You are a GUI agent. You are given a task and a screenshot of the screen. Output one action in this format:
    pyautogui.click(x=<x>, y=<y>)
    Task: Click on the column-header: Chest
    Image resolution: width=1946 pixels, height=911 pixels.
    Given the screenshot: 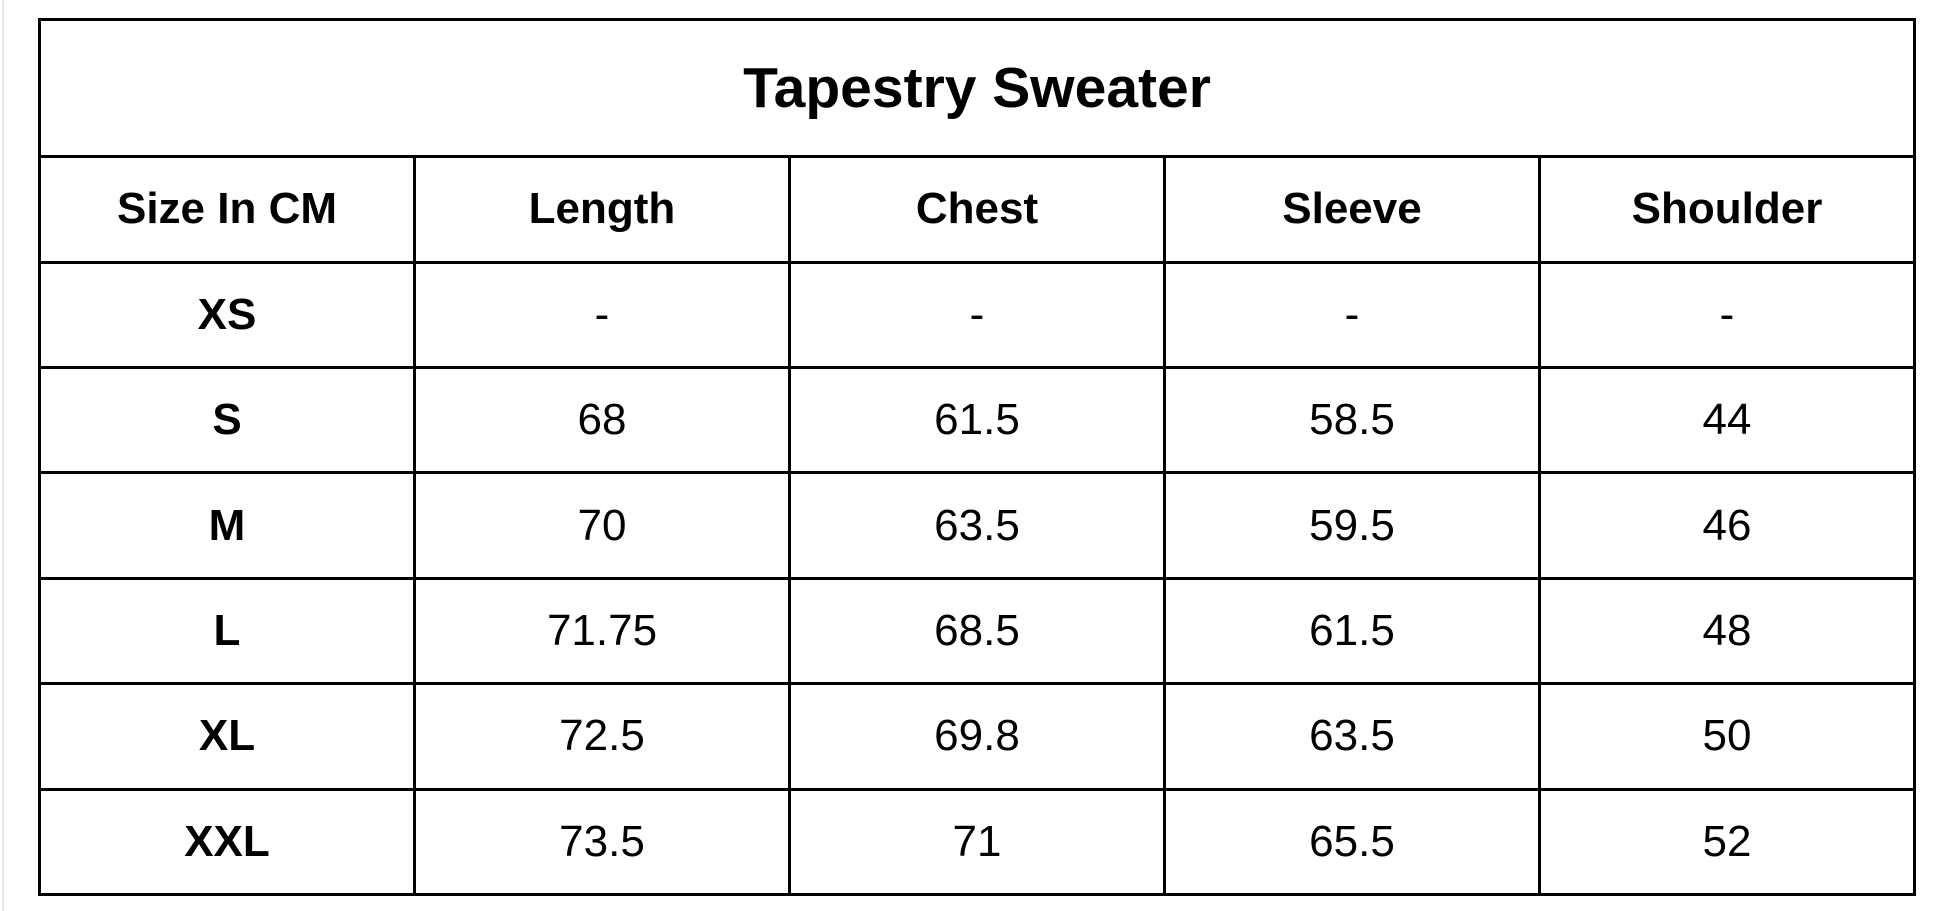 What is the action you would take?
    pyautogui.click(x=977, y=209)
    